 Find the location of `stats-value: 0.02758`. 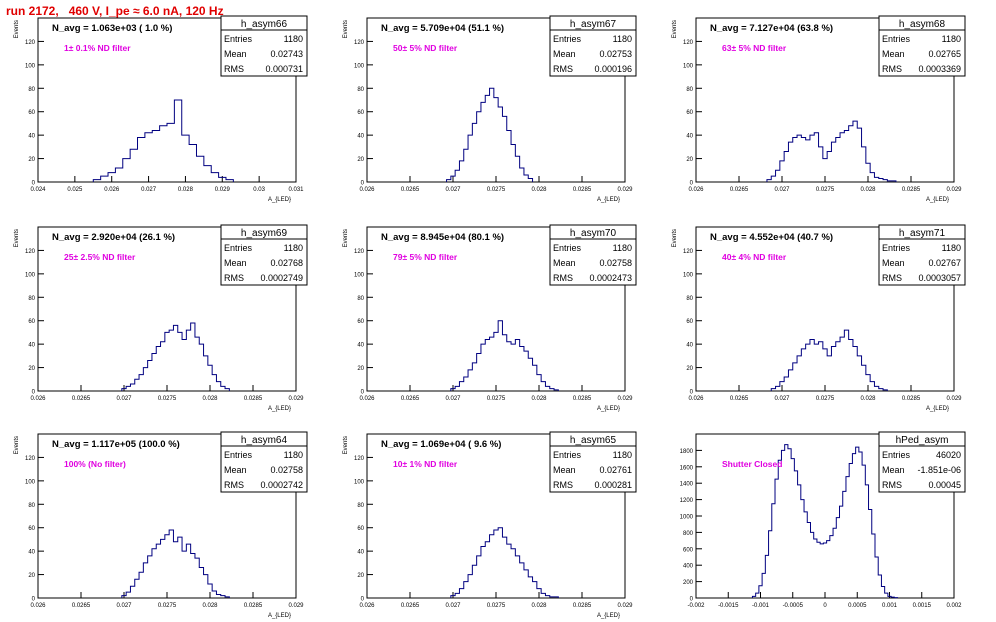

stats-value: 0.02758 is located at coordinates (615, 263).